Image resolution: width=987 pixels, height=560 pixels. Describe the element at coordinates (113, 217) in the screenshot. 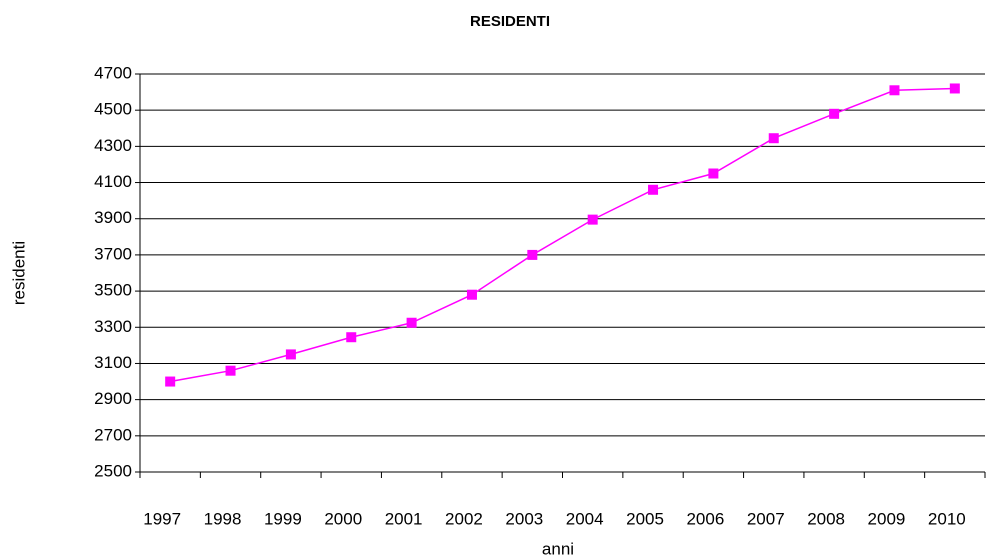

I see `y-tick-label: 3900` at that location.